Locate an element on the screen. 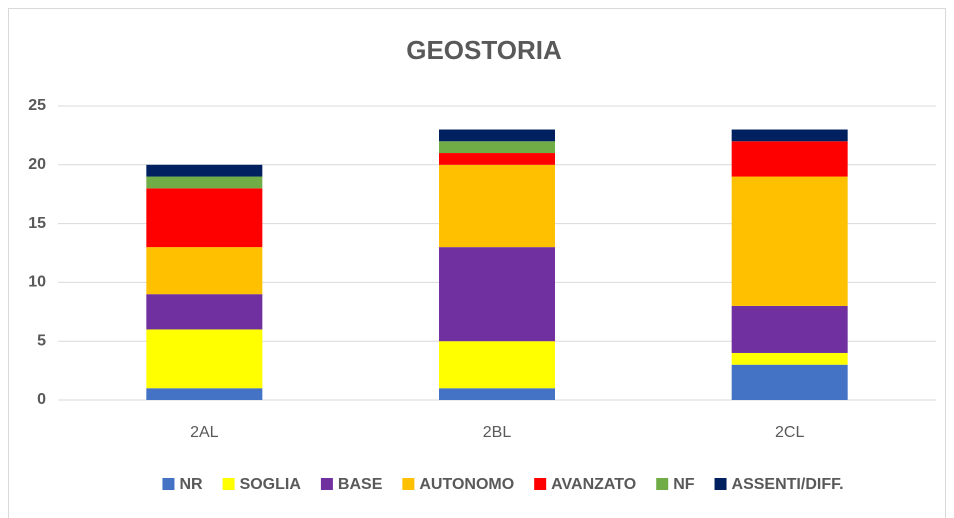 This screenshot has height=518, width=954. x-tick-label: 2CL is located at coordinates (789, 432).